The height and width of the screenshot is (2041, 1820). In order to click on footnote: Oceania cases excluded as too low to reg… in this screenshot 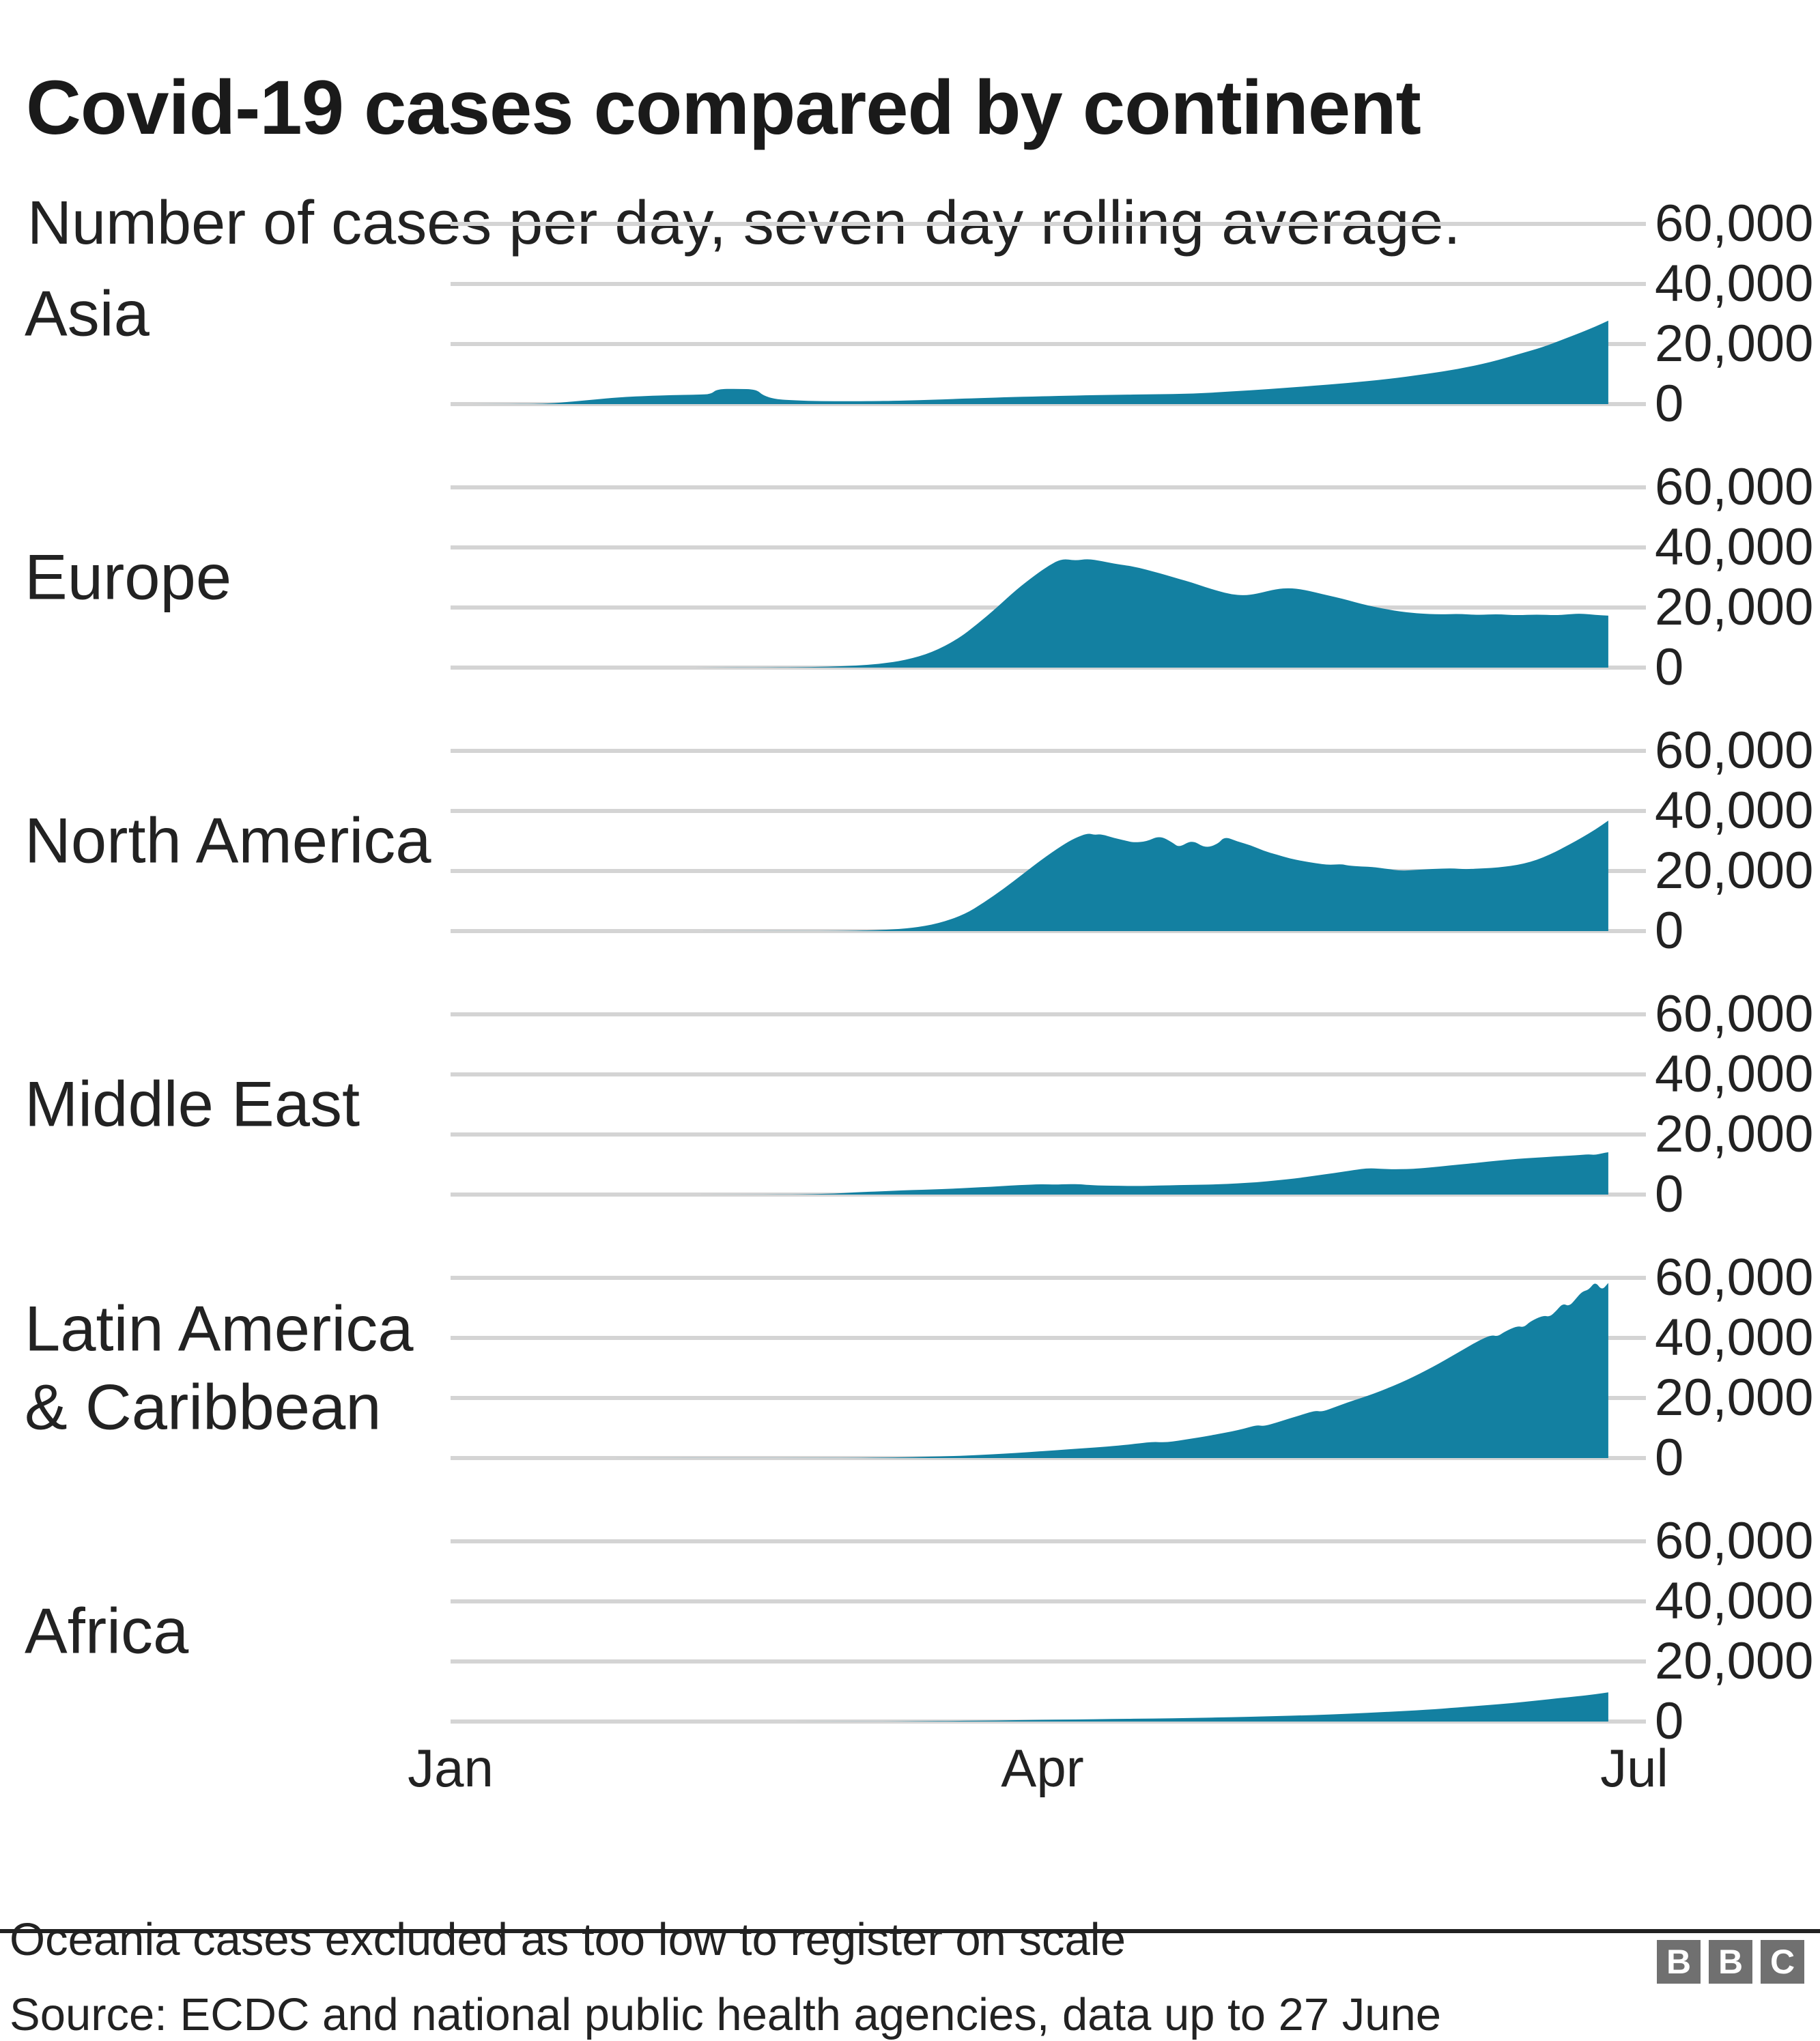, I will do `click(568, 1939)`.